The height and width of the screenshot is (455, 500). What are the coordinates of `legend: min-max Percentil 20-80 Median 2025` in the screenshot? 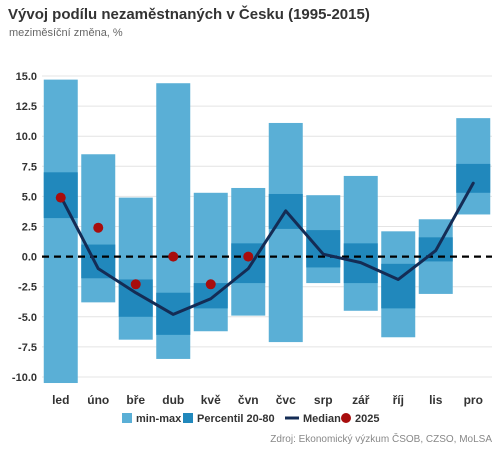 It's located at (250, 419).